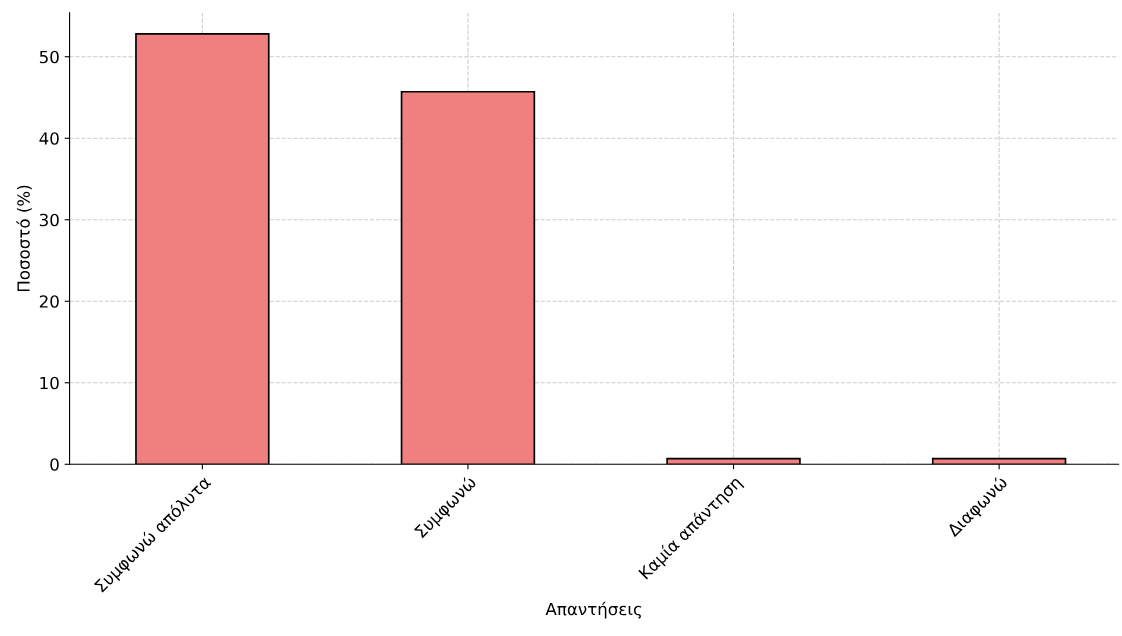  What do you see at coordinates (49, 383) in the screenshot?
I see `y-tick-label: 10` at bounding box center [49, 383].